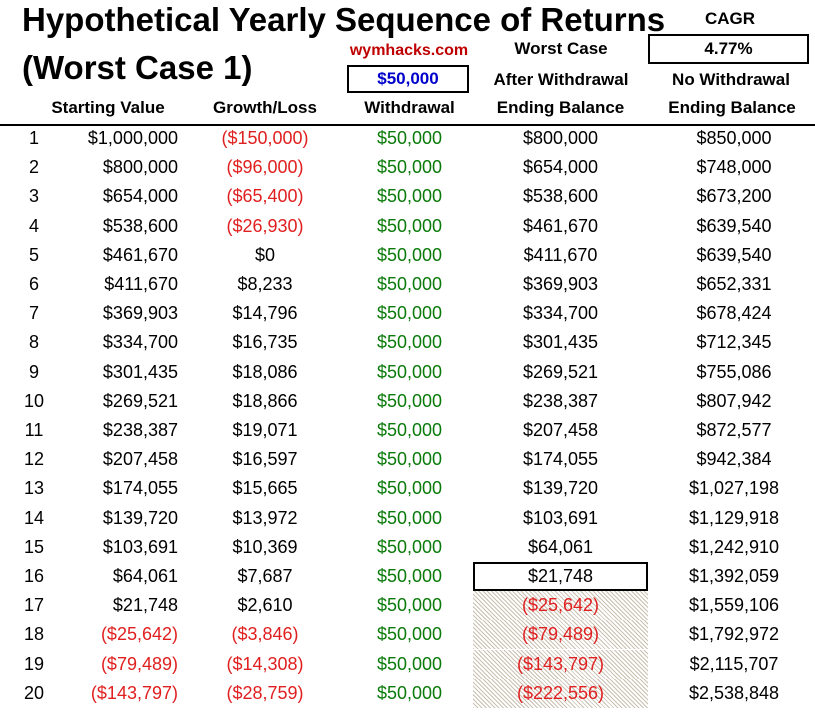 The width and height of the screenshot is (815, 712). Describe the element at coordinates (734, 167) in the screenshot. I see `ending-balance-no-cell: $748,000` at that location.